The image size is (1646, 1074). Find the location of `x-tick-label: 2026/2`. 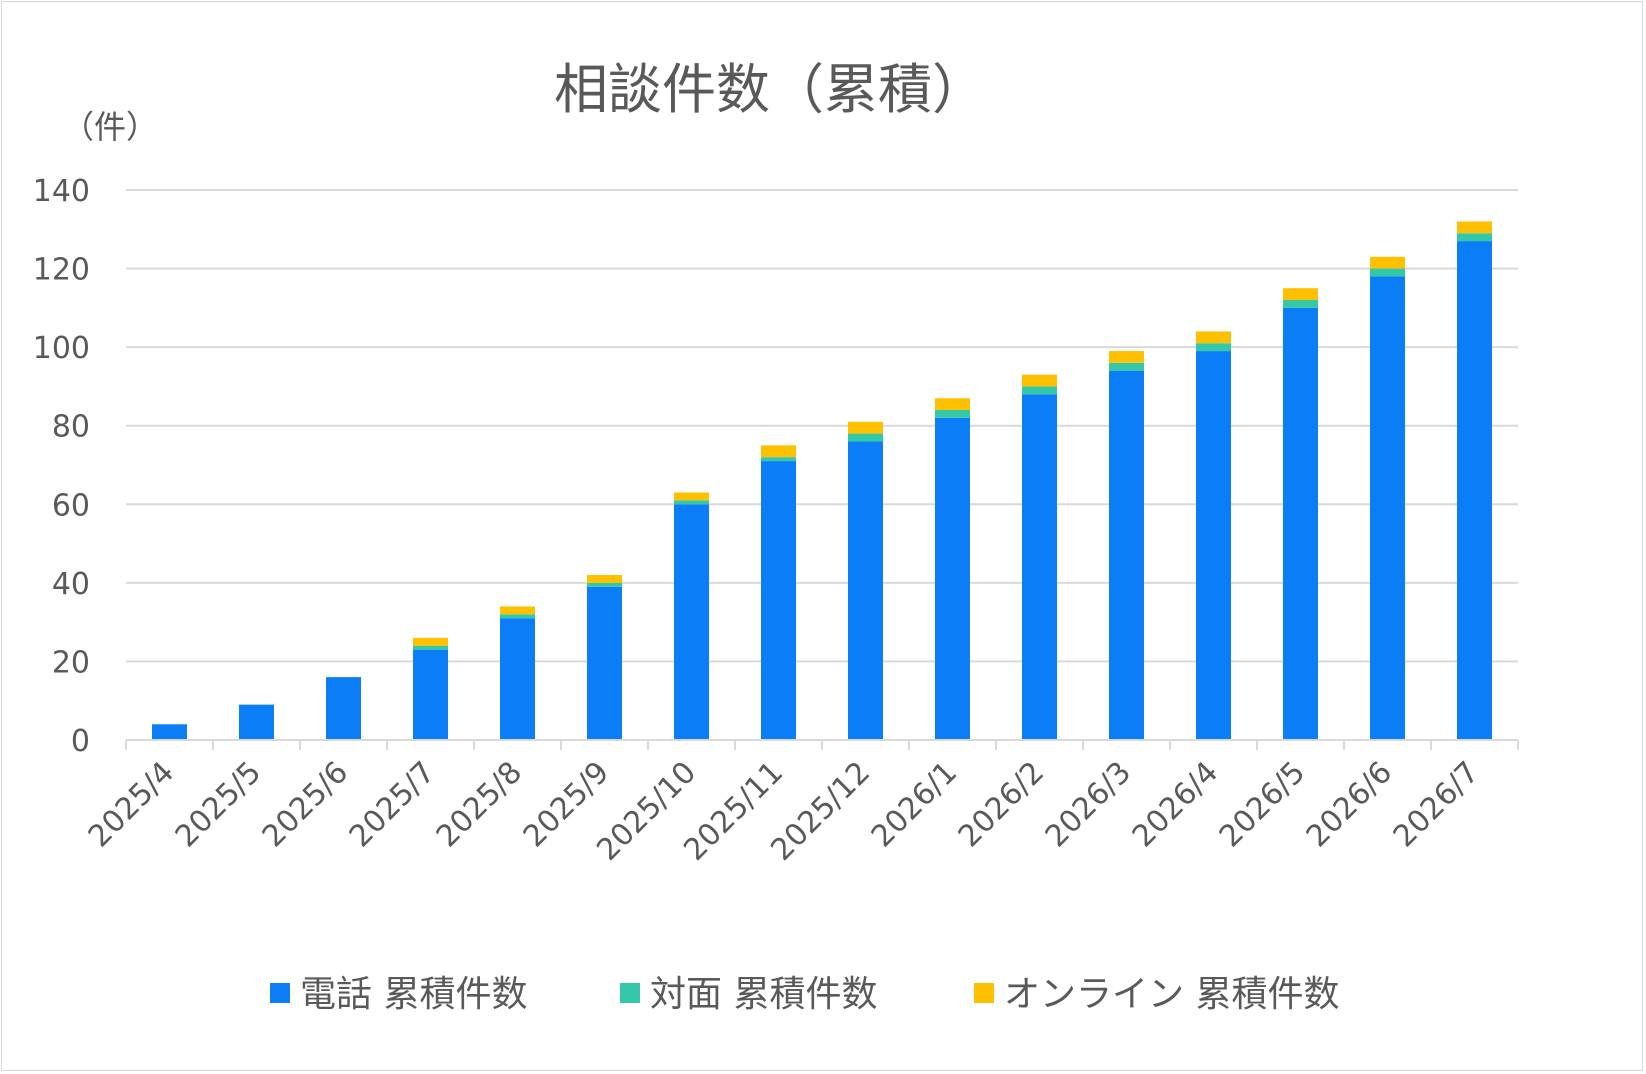

x-tick-label: 2026/2 is located at coordinates (1001, 804).